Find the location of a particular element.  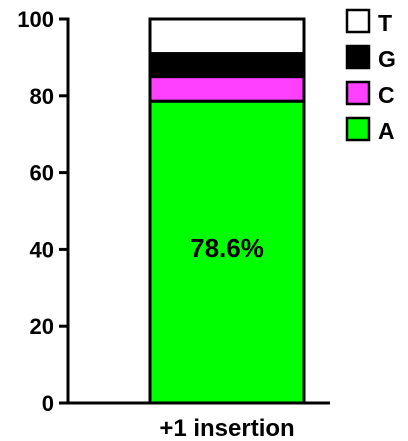

legend-swatch-A is located at coordinates (358, 129).